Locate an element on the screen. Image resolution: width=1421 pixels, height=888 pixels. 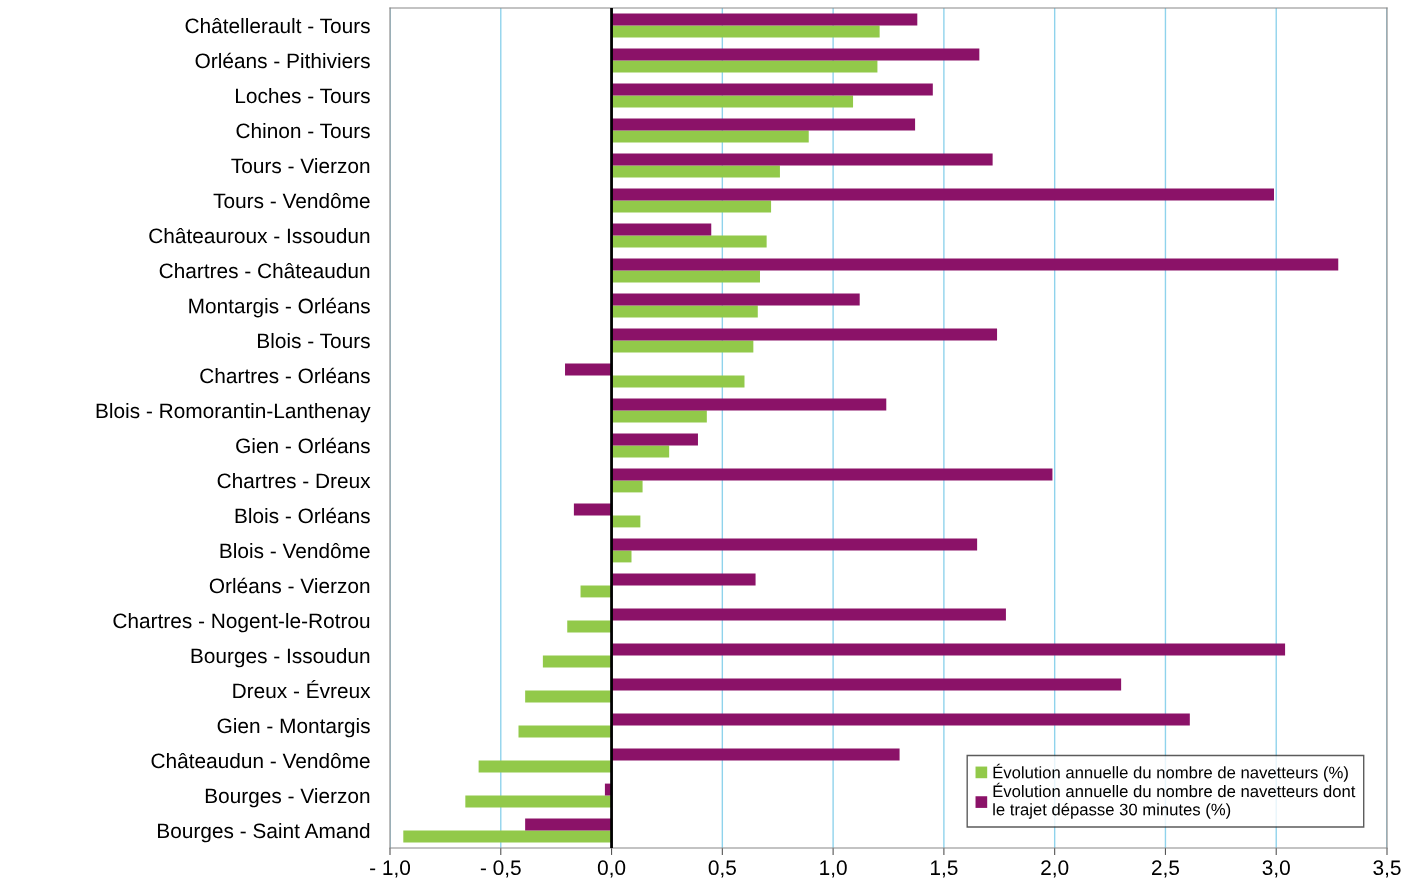
y-tick-label: Bourges - Issoudun is located at coordinates (280, 657).